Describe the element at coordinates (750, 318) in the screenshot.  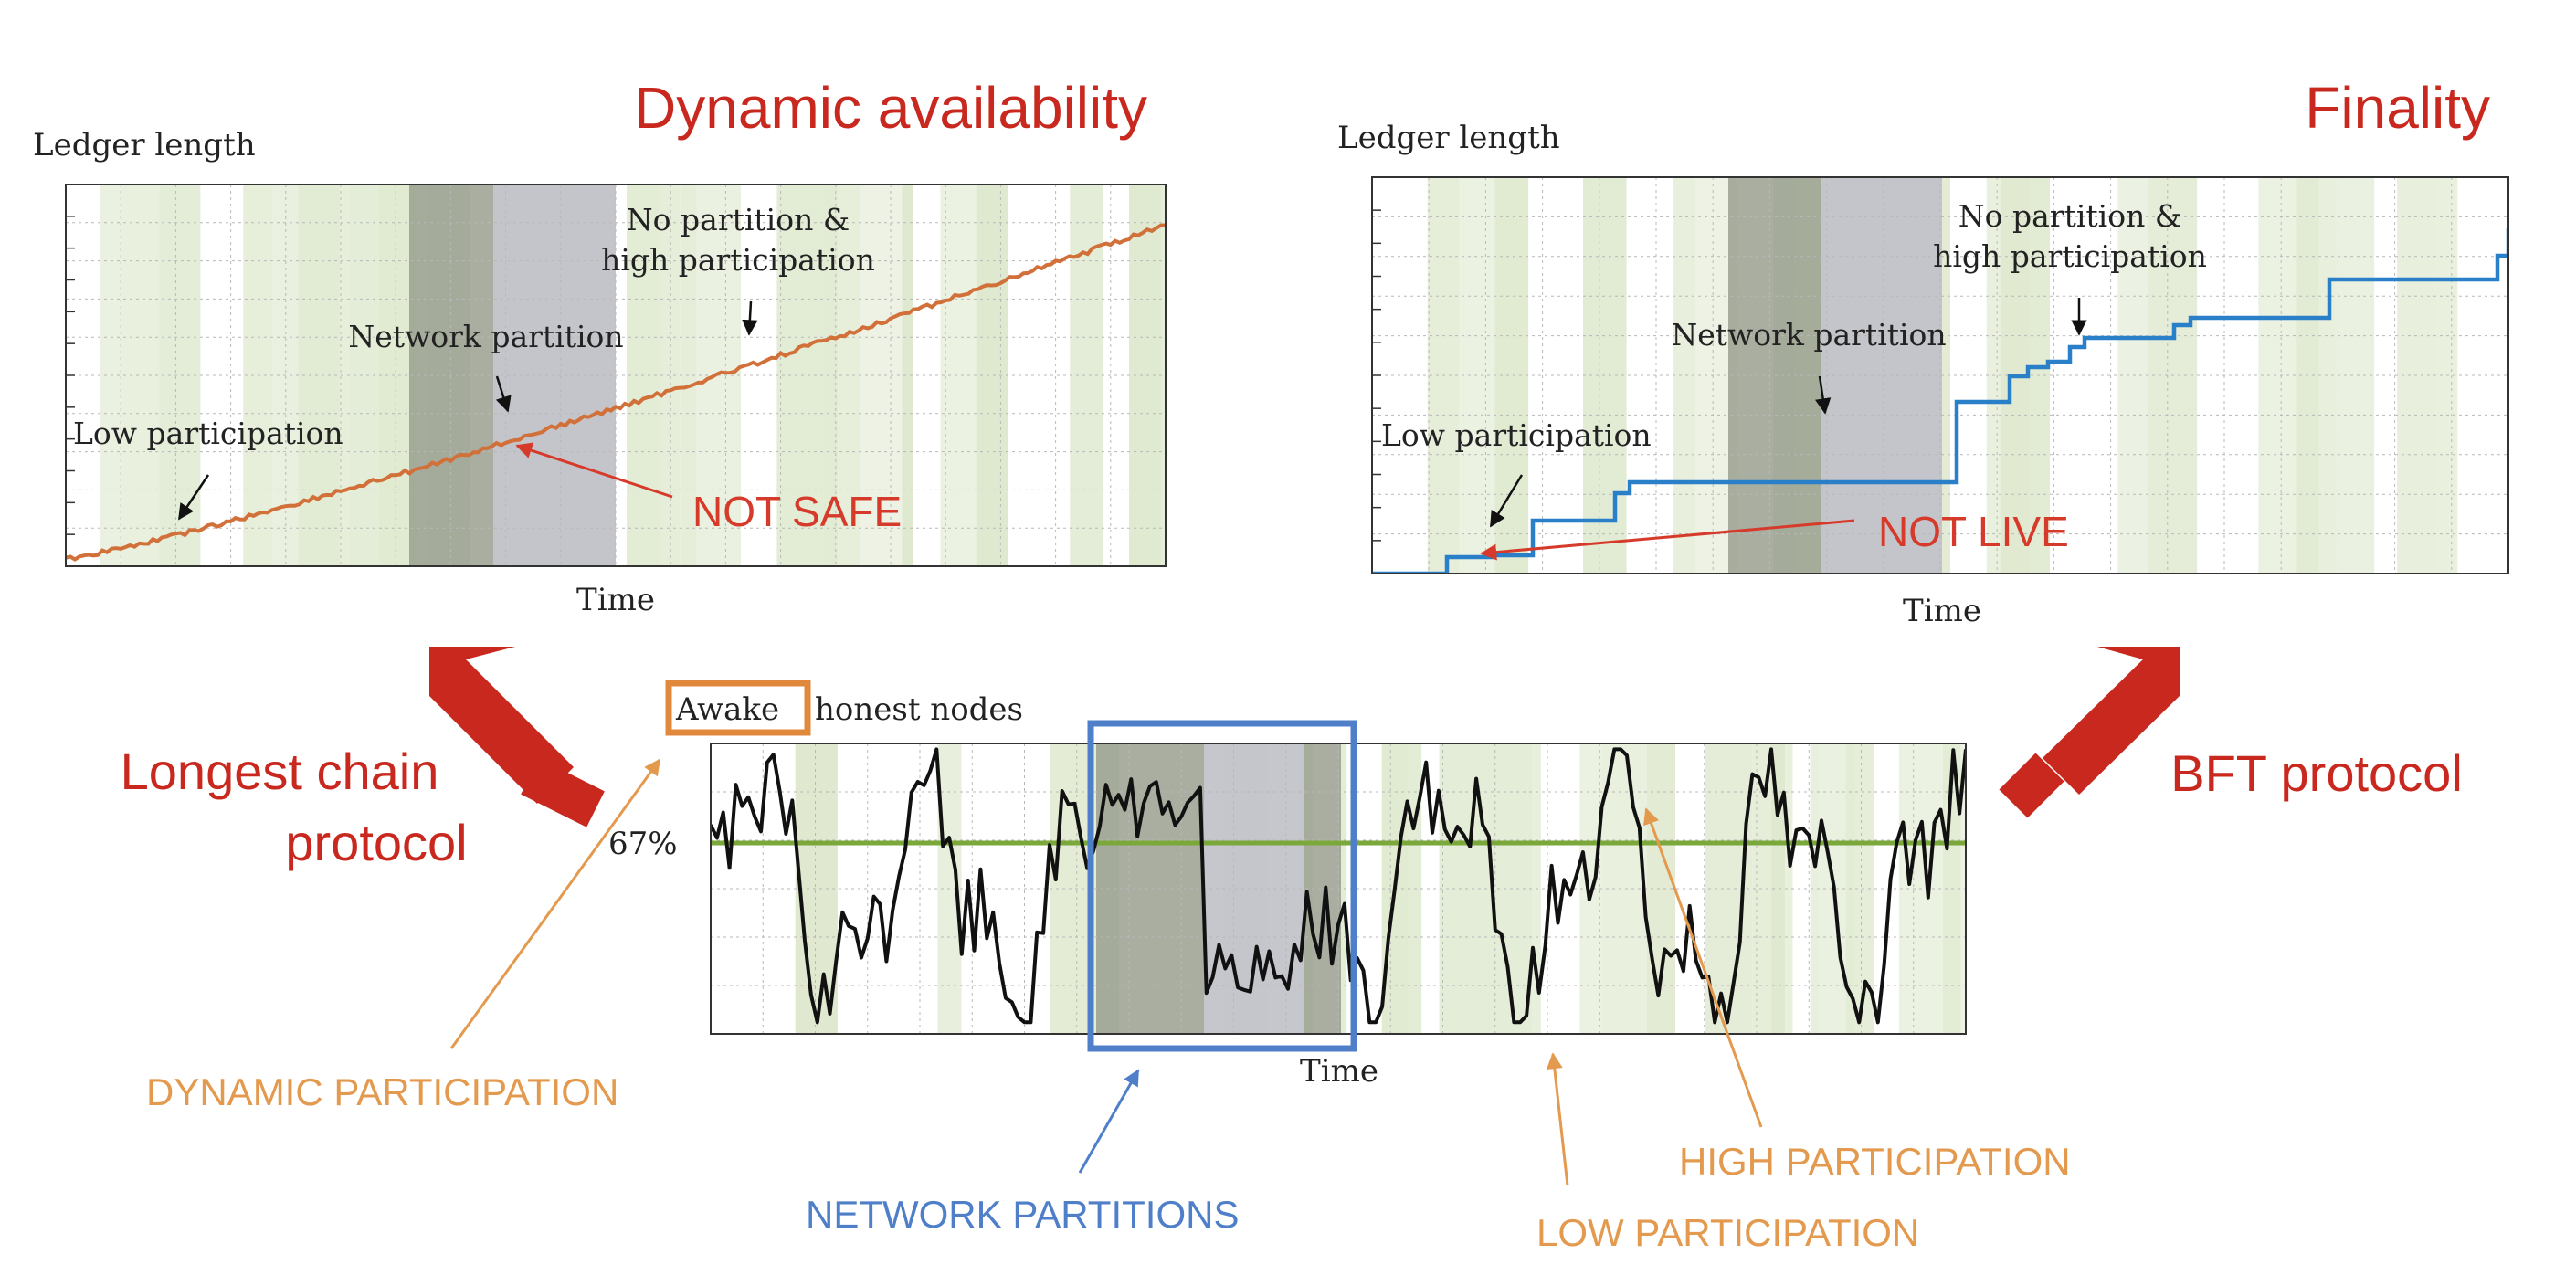
I see `left-annot-no-partition-arrow` at that location.